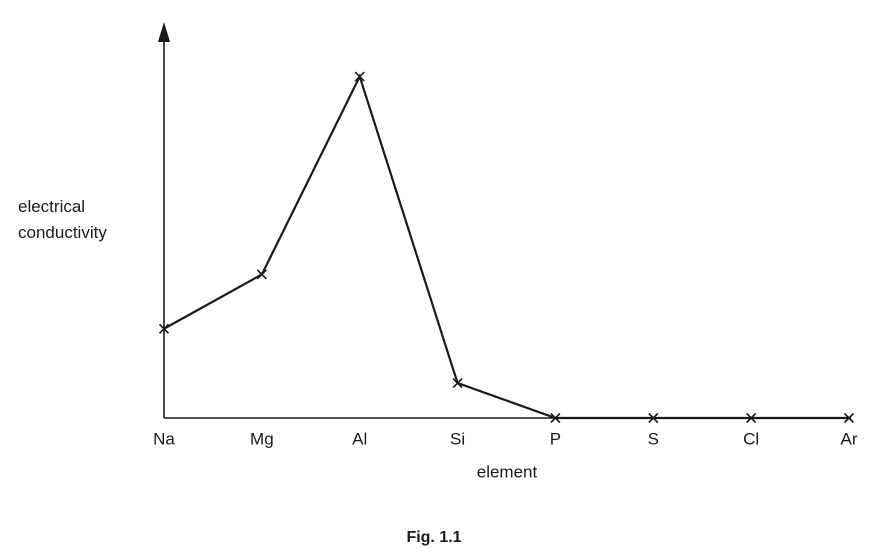 The height and width of the screenshot is (560, 870). Describe the element at coordinates (62, 219) in the screenshot. I see `y-axis-label: electrical conductivity` at that location.